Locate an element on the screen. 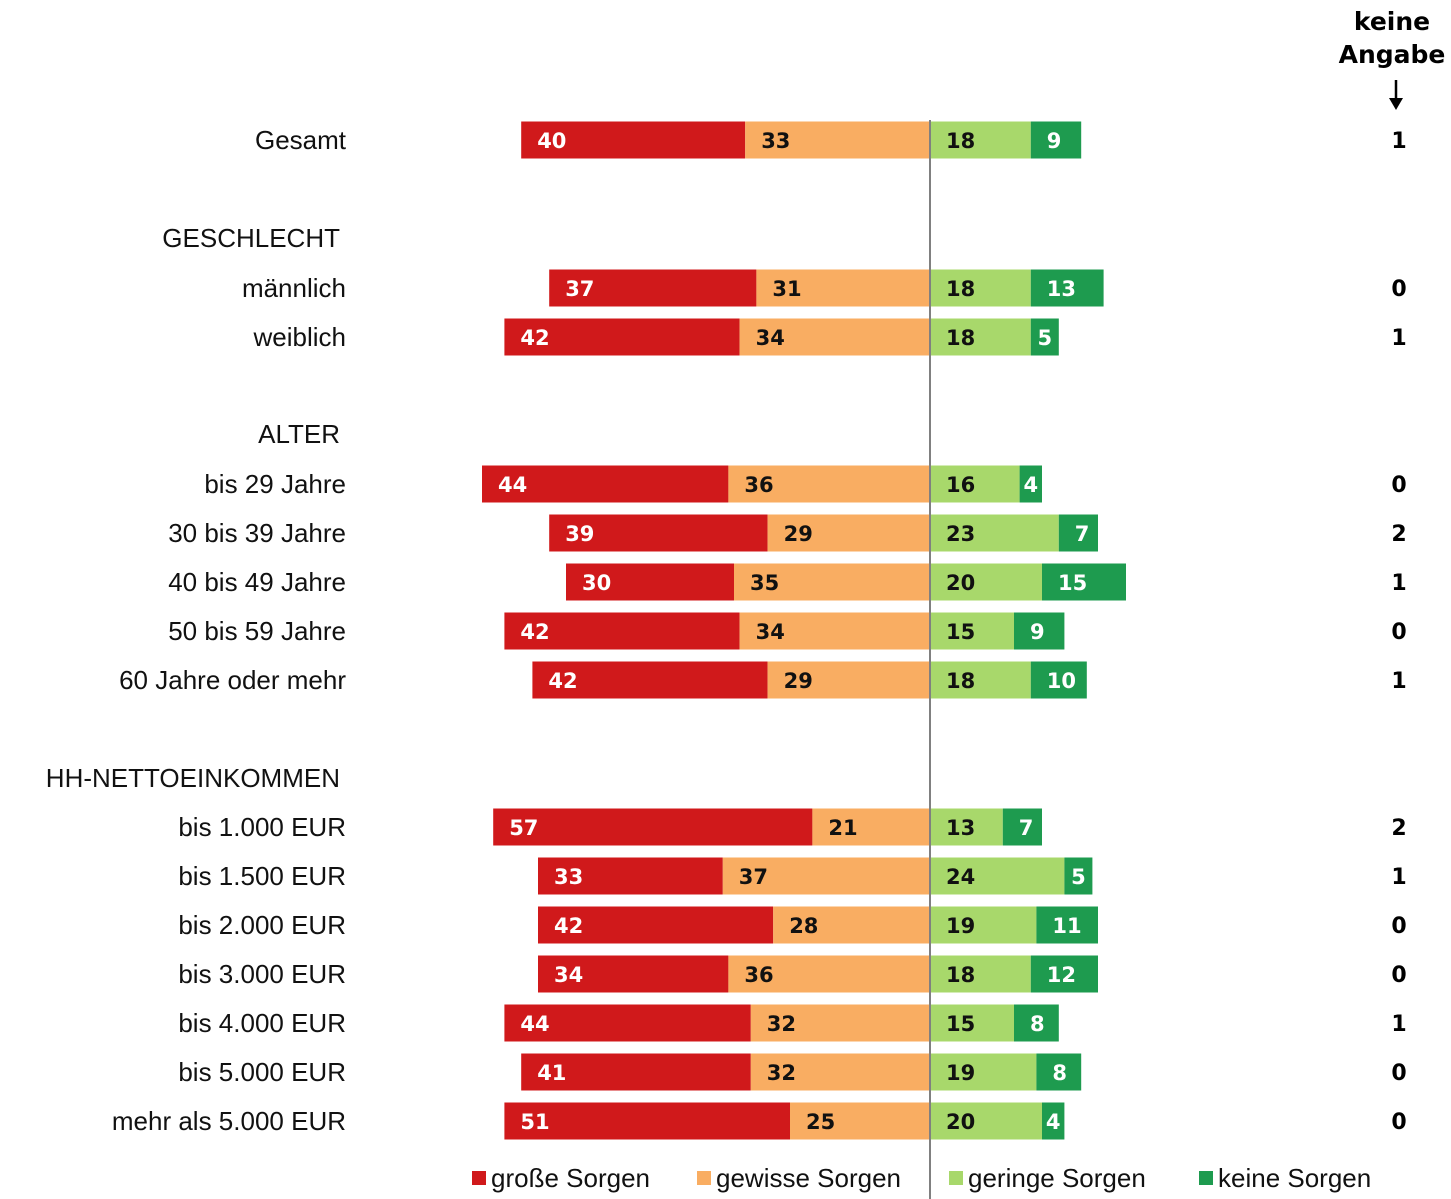 This screenshot has height=1199, width=1451. row-label: 60 Jahre oder mehr is located at coordinates (232, 680).